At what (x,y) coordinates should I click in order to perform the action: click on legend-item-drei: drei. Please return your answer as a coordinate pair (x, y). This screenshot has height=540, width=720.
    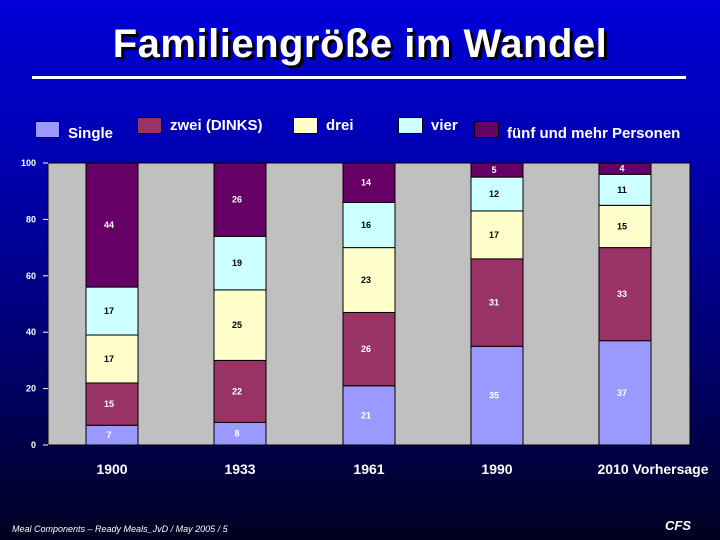
    Looking at the image, I should click on (323, 125).